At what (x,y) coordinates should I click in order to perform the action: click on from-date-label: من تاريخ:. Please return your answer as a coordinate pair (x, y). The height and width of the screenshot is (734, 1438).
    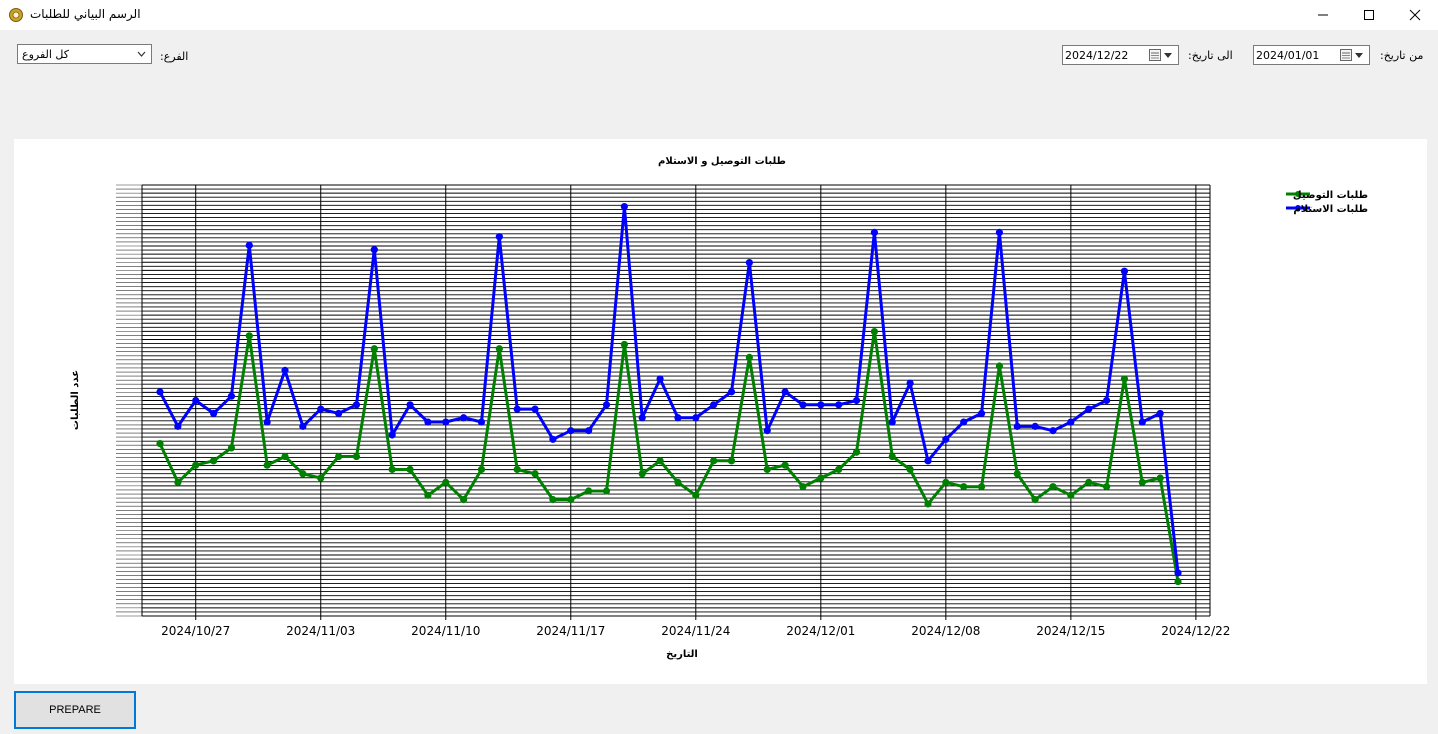
    Looking at the image, I should click on (1402, 55).